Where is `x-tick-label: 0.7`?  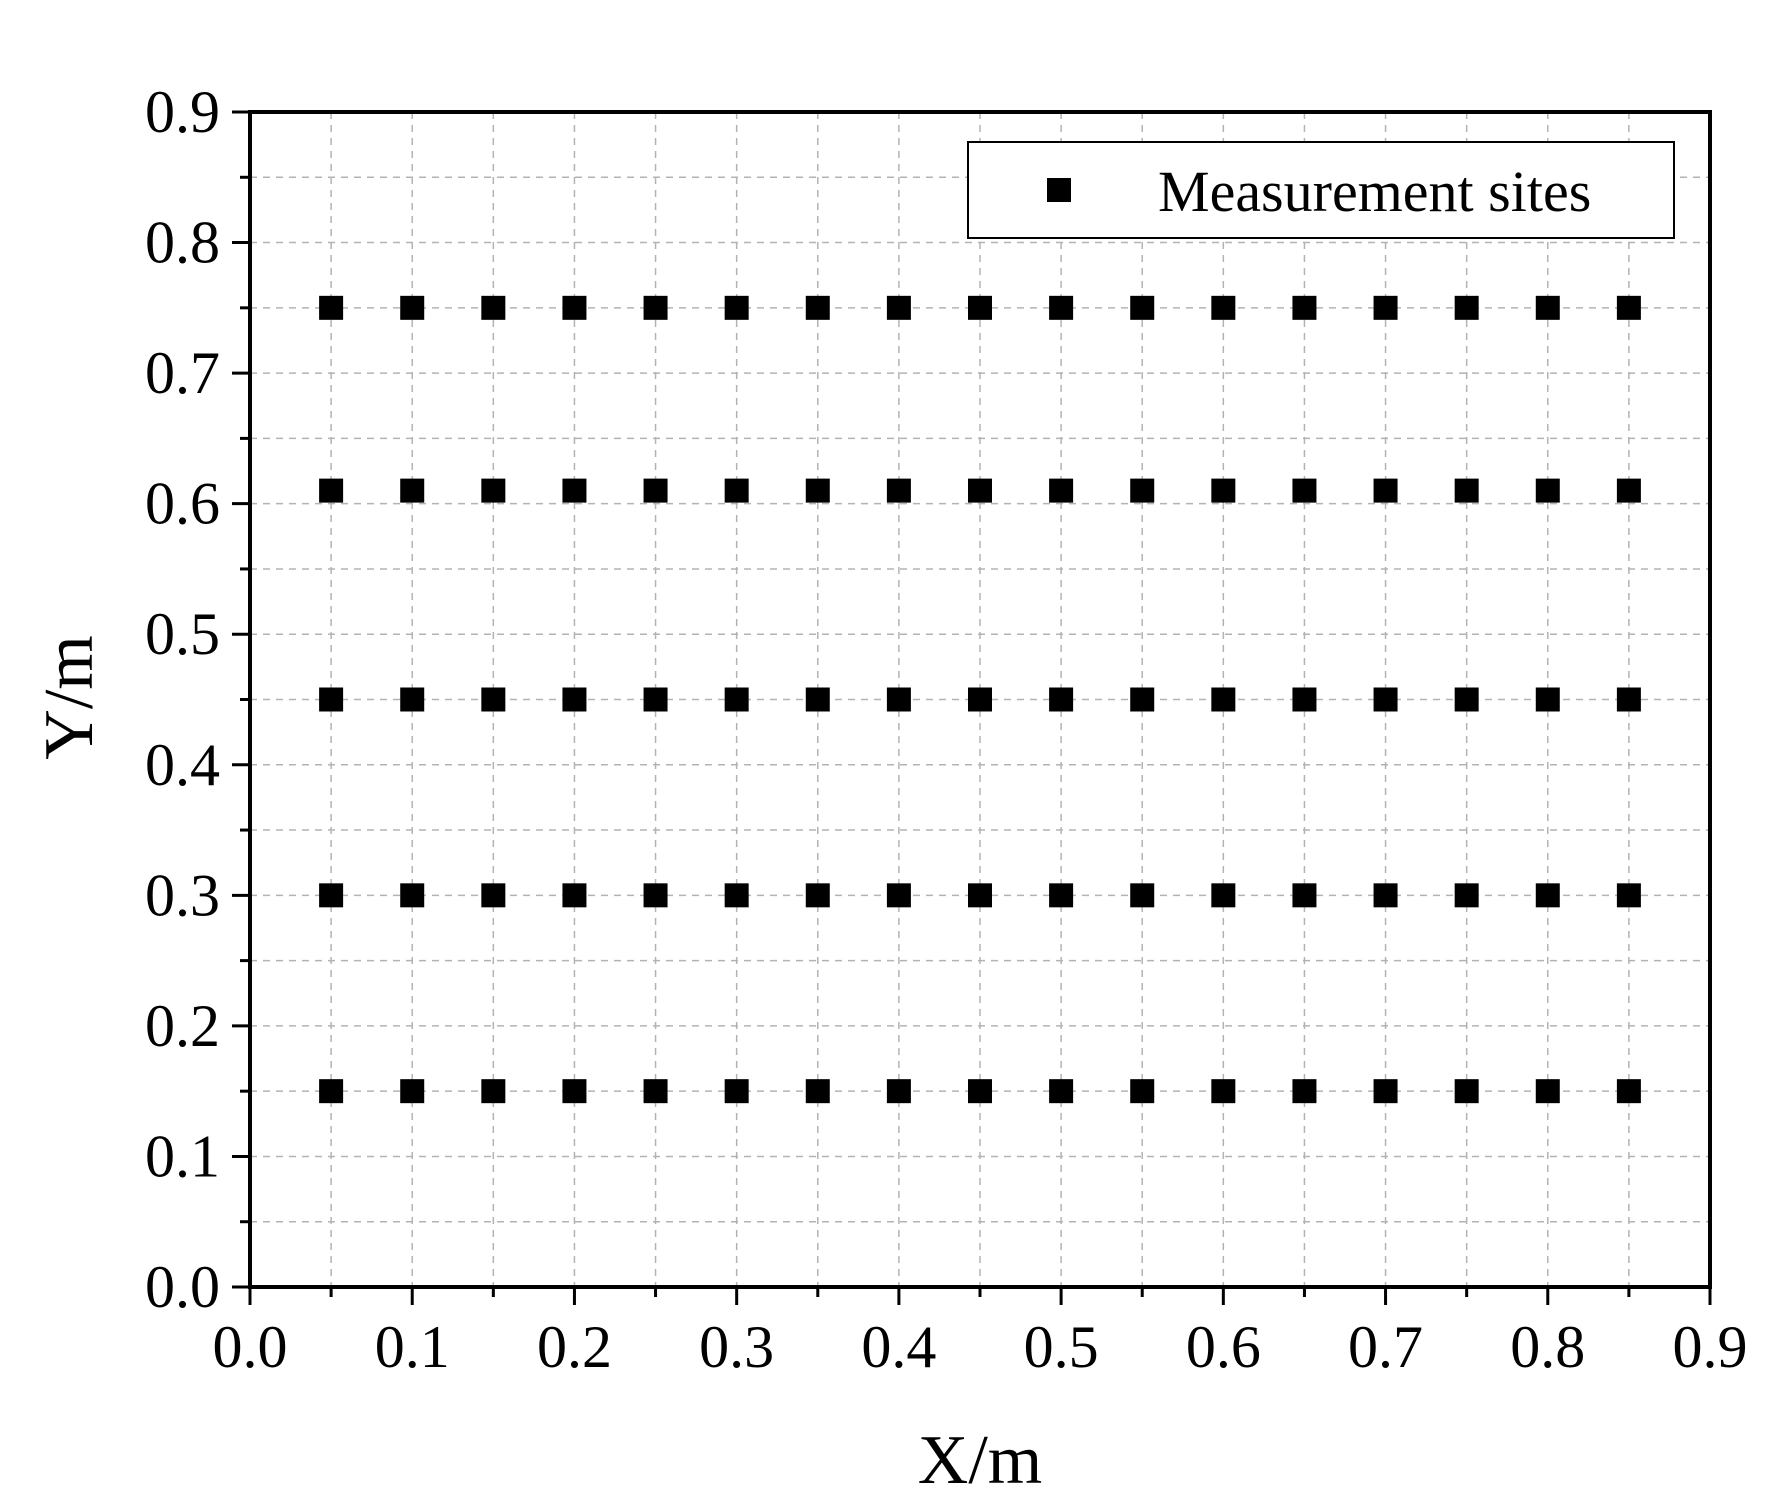 x-tick-label: 0.7 is located at coordinates (1385, 1347).